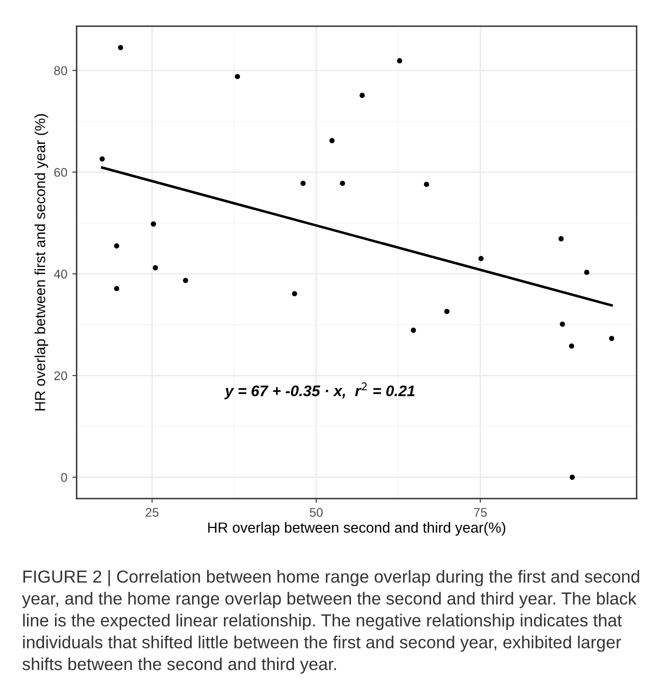  I want to click on x-axis-title: HR overlap between second and third year(%), so click(357, 529).